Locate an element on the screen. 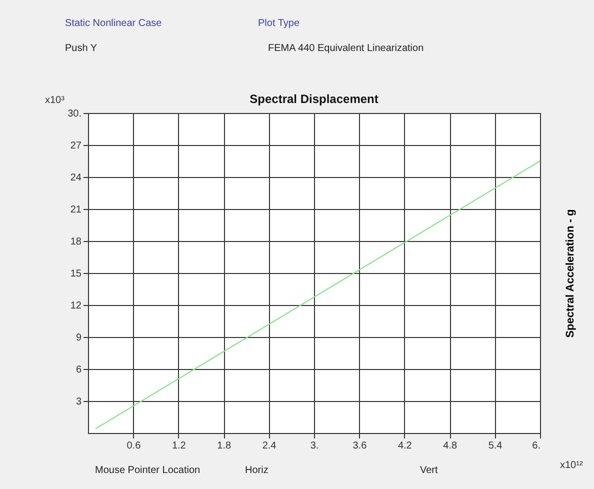 Image resolution: width=594 pixels, height=489 pixels. x-tick-label: 2.4 is located at coordinates (269, 446).